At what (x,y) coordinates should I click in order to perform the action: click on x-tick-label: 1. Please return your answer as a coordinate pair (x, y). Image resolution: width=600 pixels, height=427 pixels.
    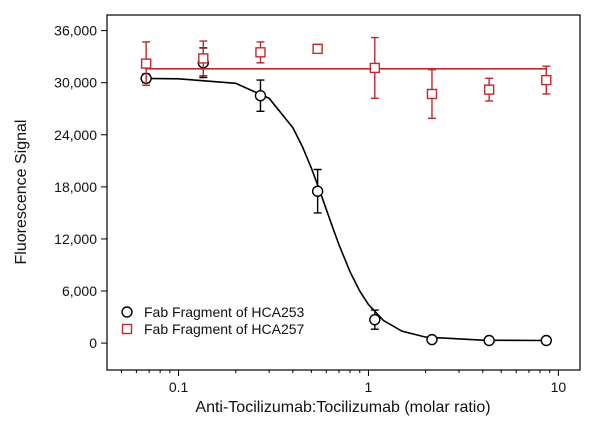
    Looking at the image, I should click on (369, 387).